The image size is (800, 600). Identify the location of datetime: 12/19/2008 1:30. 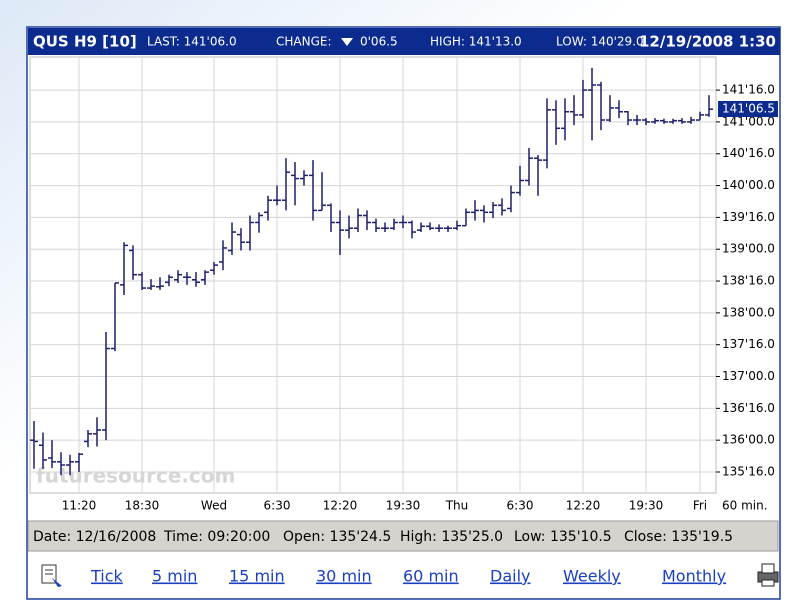
(707, 42).